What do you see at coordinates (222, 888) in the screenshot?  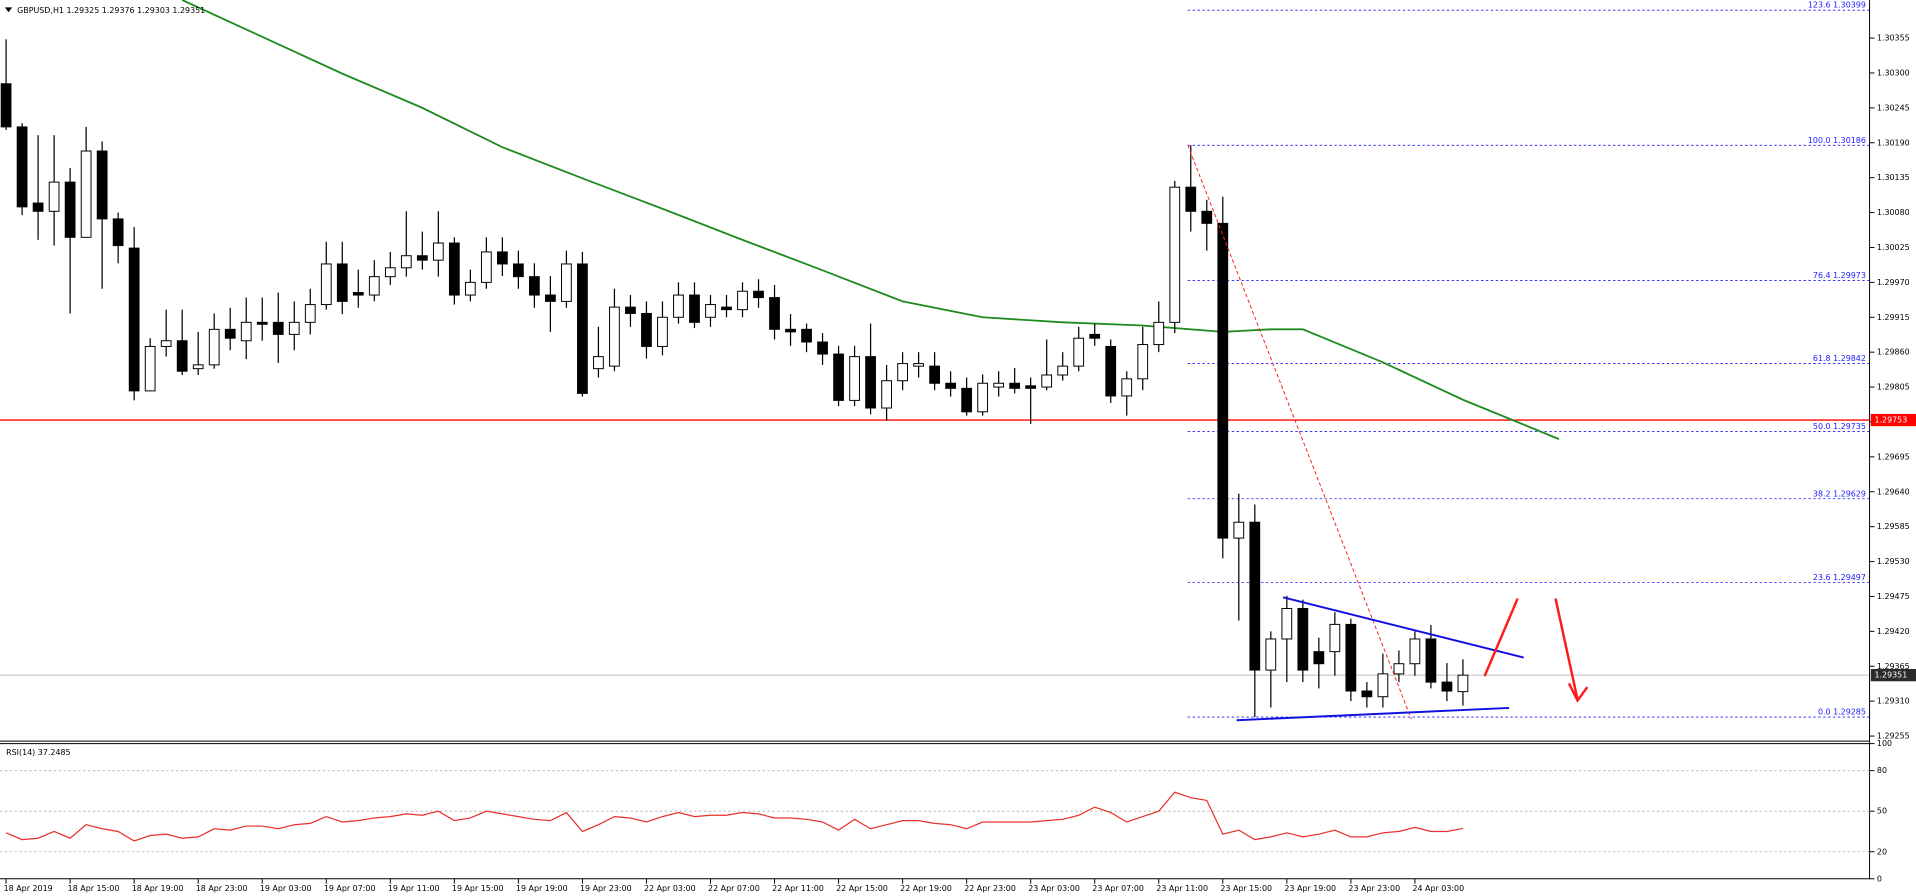 I see `x-tick-label: 18 Apr 23:00` at bounding box center [222, 888].